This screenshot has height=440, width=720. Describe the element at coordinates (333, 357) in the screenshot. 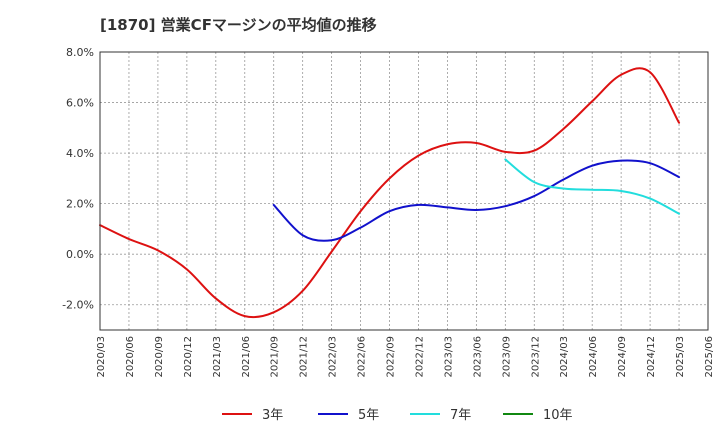

I see `x-tick-label: 2022/03` at that location.